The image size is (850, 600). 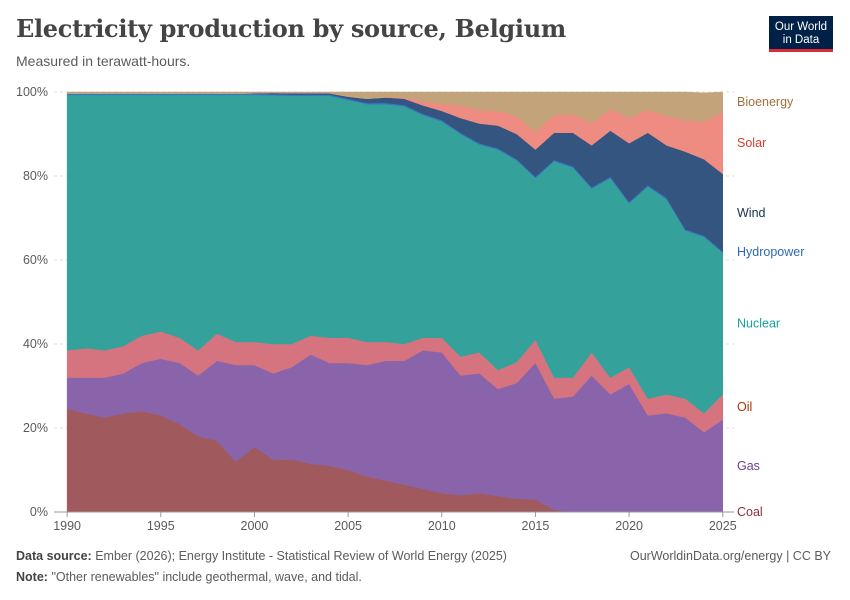 I want to click on logo-line-1: Our World, so click(x=801, y=27).